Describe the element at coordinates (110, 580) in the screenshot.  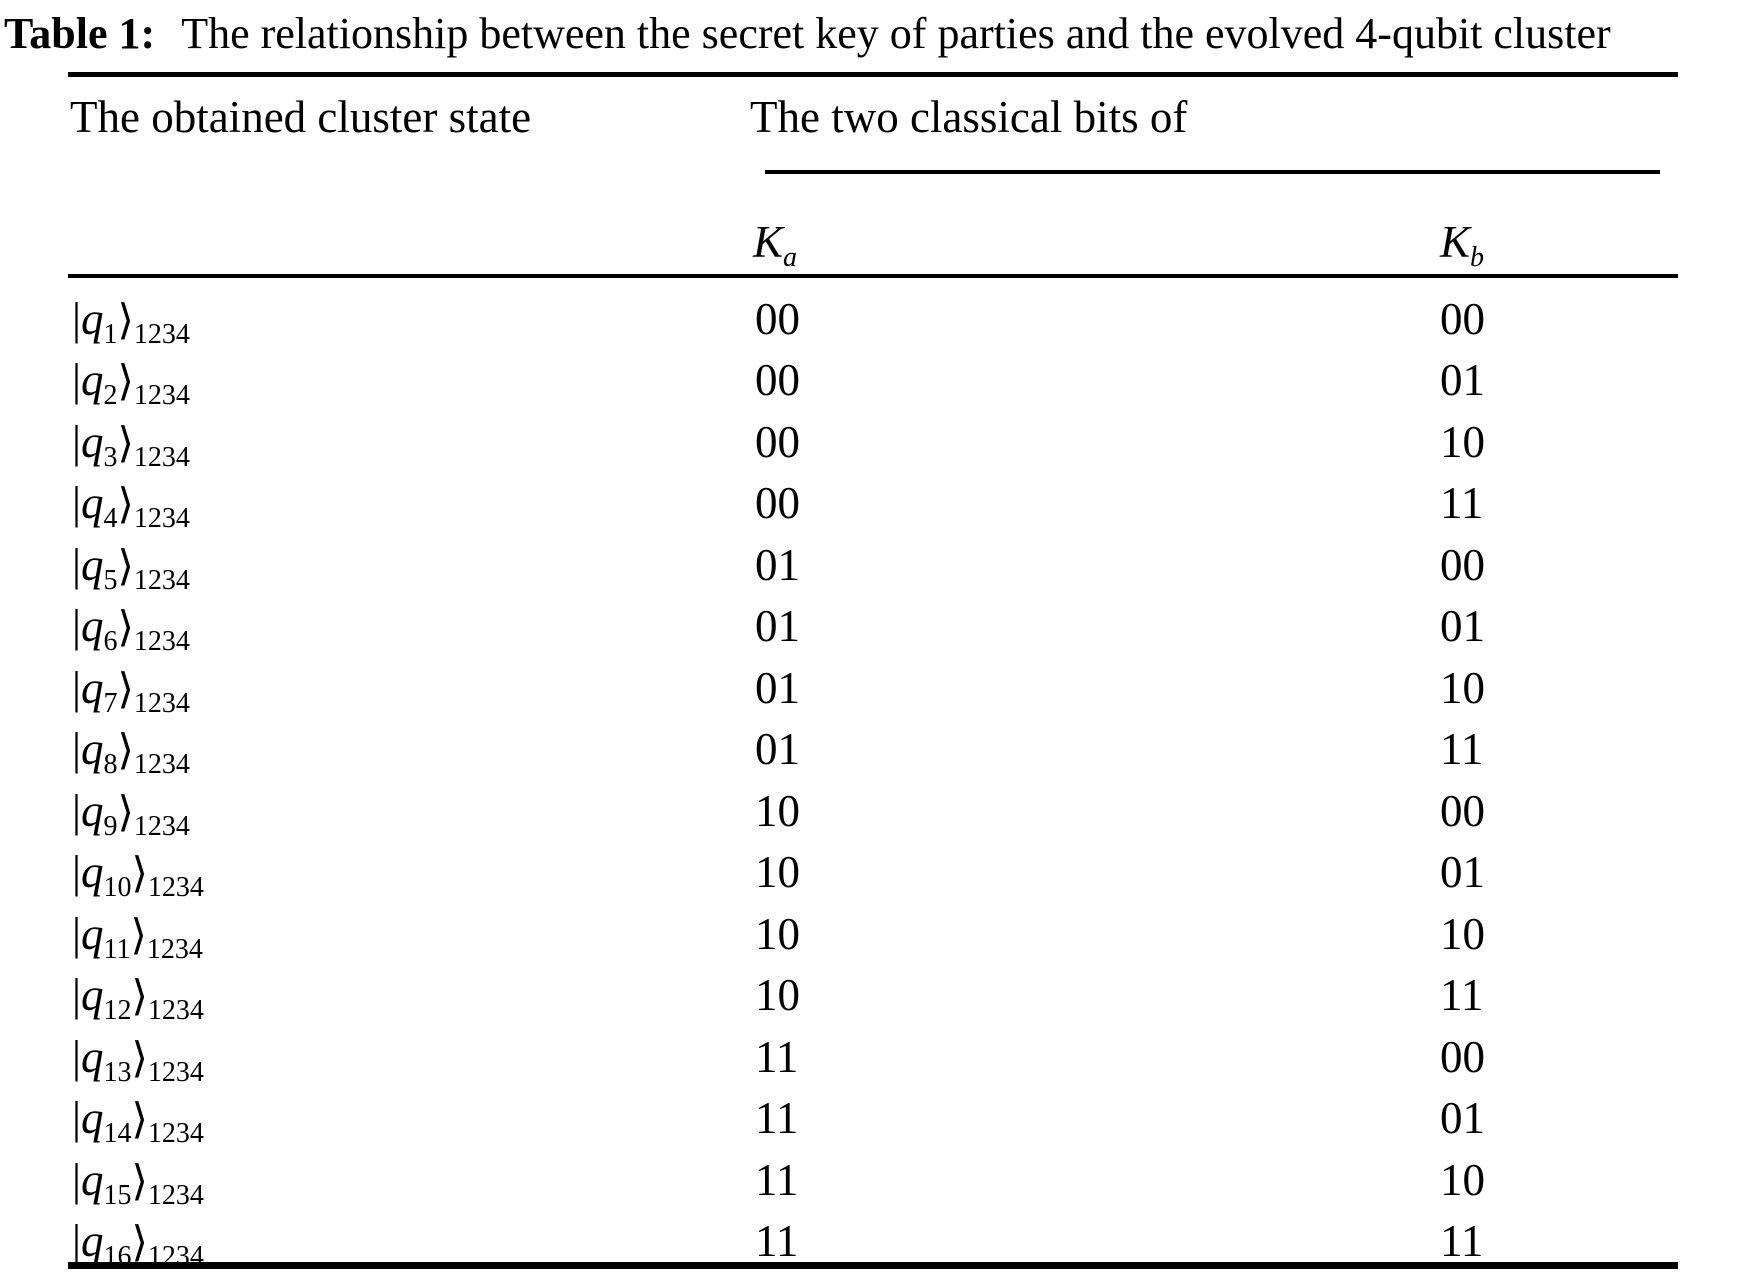
I see `state-index-subscript: 5` at that location.